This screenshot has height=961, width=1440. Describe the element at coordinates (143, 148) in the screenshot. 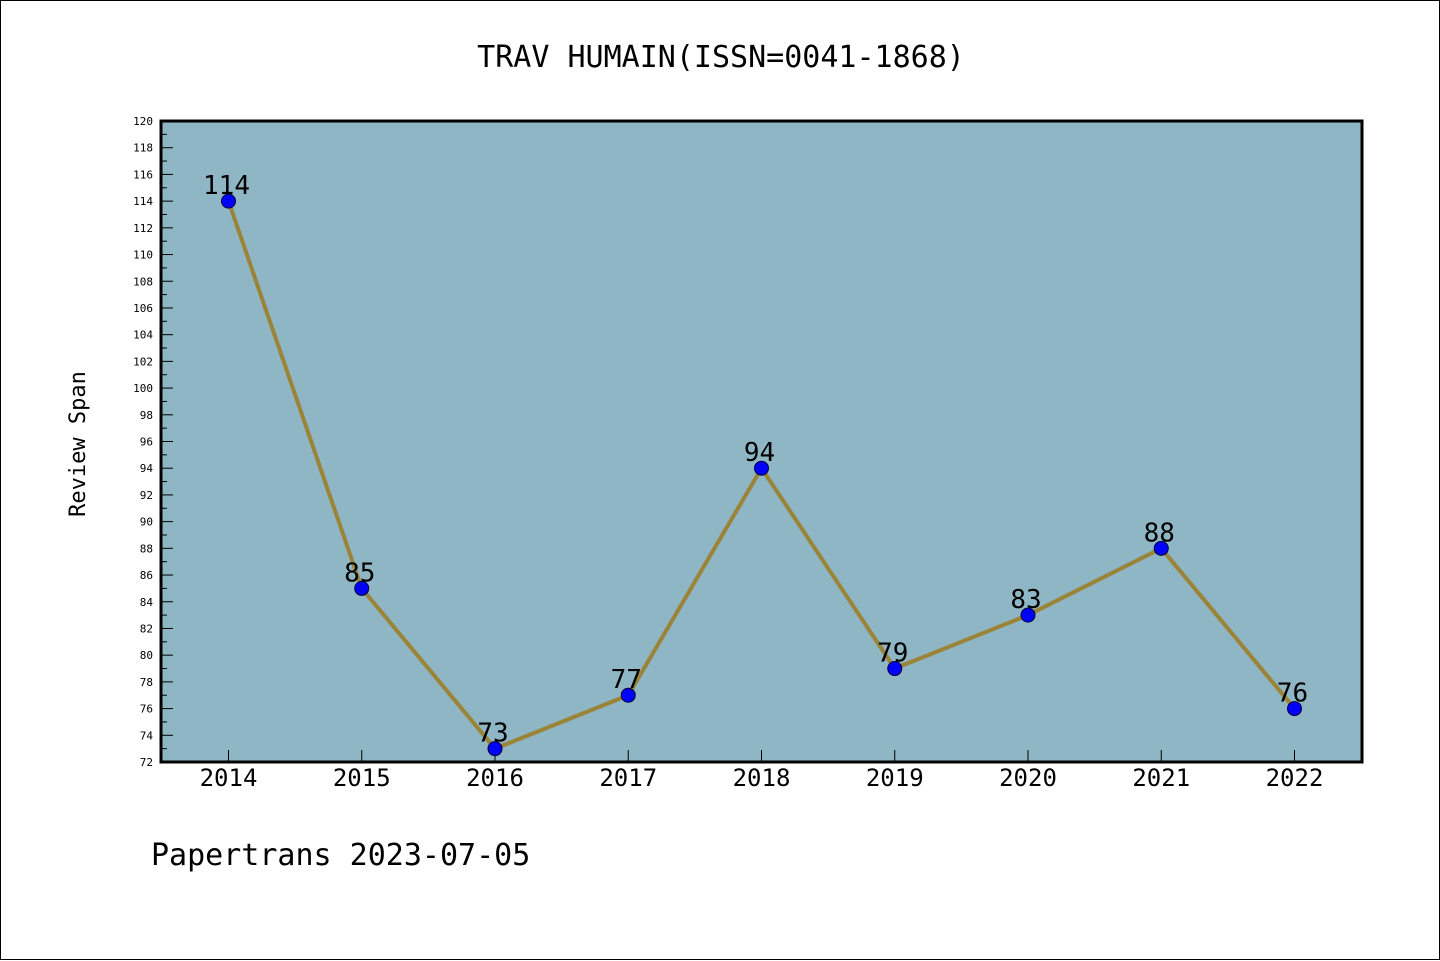

I see `y-tick-label: 118` at that location.